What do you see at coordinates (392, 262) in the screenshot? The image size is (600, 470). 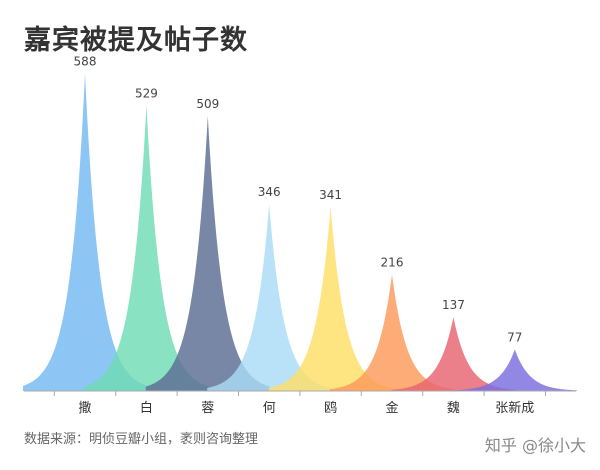 I see `data-label-6: 216` at bounding box center [392, 262].